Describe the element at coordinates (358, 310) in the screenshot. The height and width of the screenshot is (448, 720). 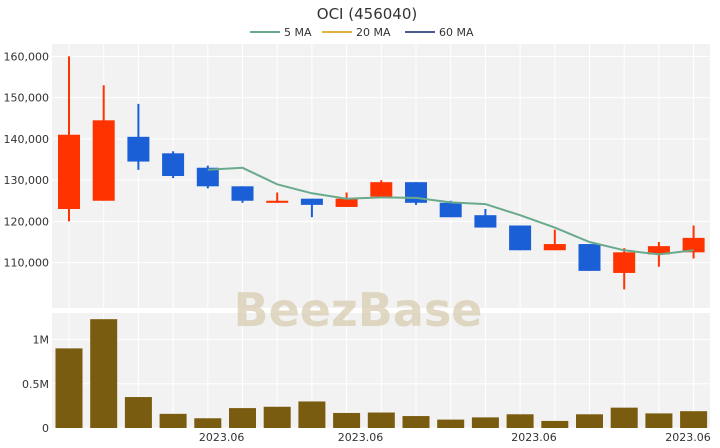
I see `watermark: BeezBase` at that location.